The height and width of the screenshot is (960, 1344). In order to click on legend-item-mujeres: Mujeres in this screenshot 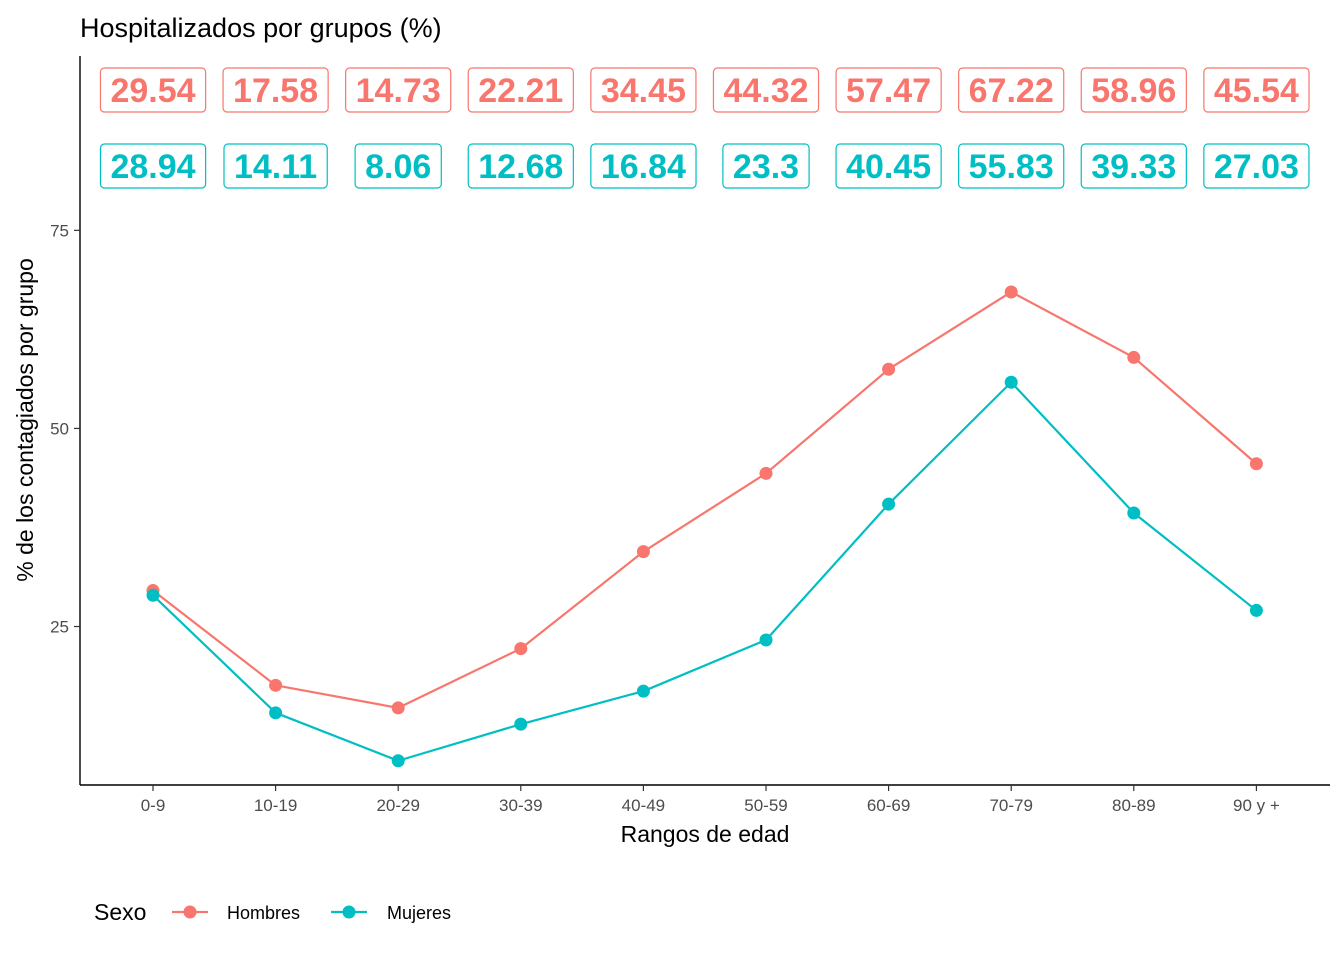, I will do `click(391, 913)`.